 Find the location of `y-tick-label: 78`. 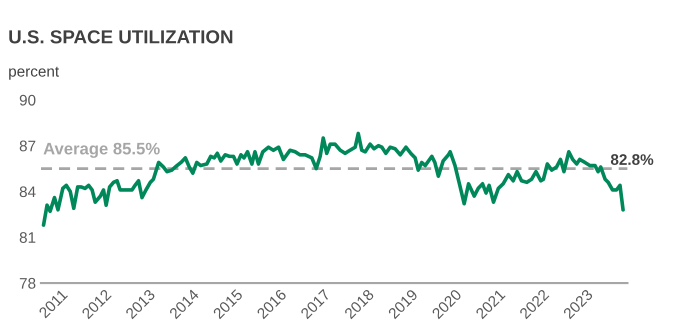

y-tick-label: 78 is located at coordinates (28, 283).